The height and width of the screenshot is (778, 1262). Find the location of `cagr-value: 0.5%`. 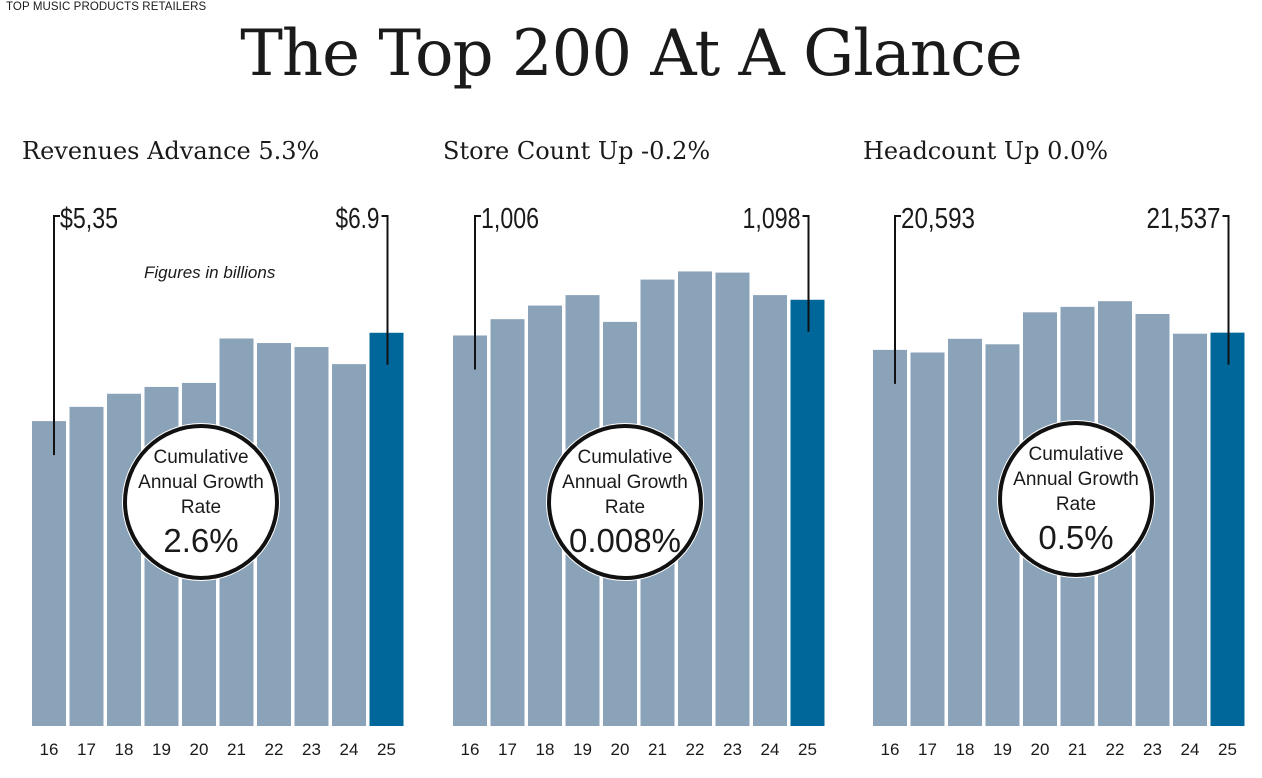

cagr-value: 0.5% is located at coordinates (1076, 537).